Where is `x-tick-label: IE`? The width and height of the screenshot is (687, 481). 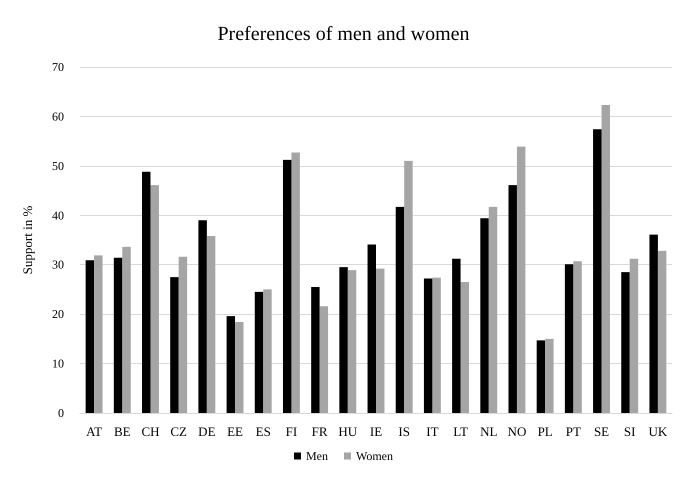 x-tick-label: IE is located at coordinates (376, 431).